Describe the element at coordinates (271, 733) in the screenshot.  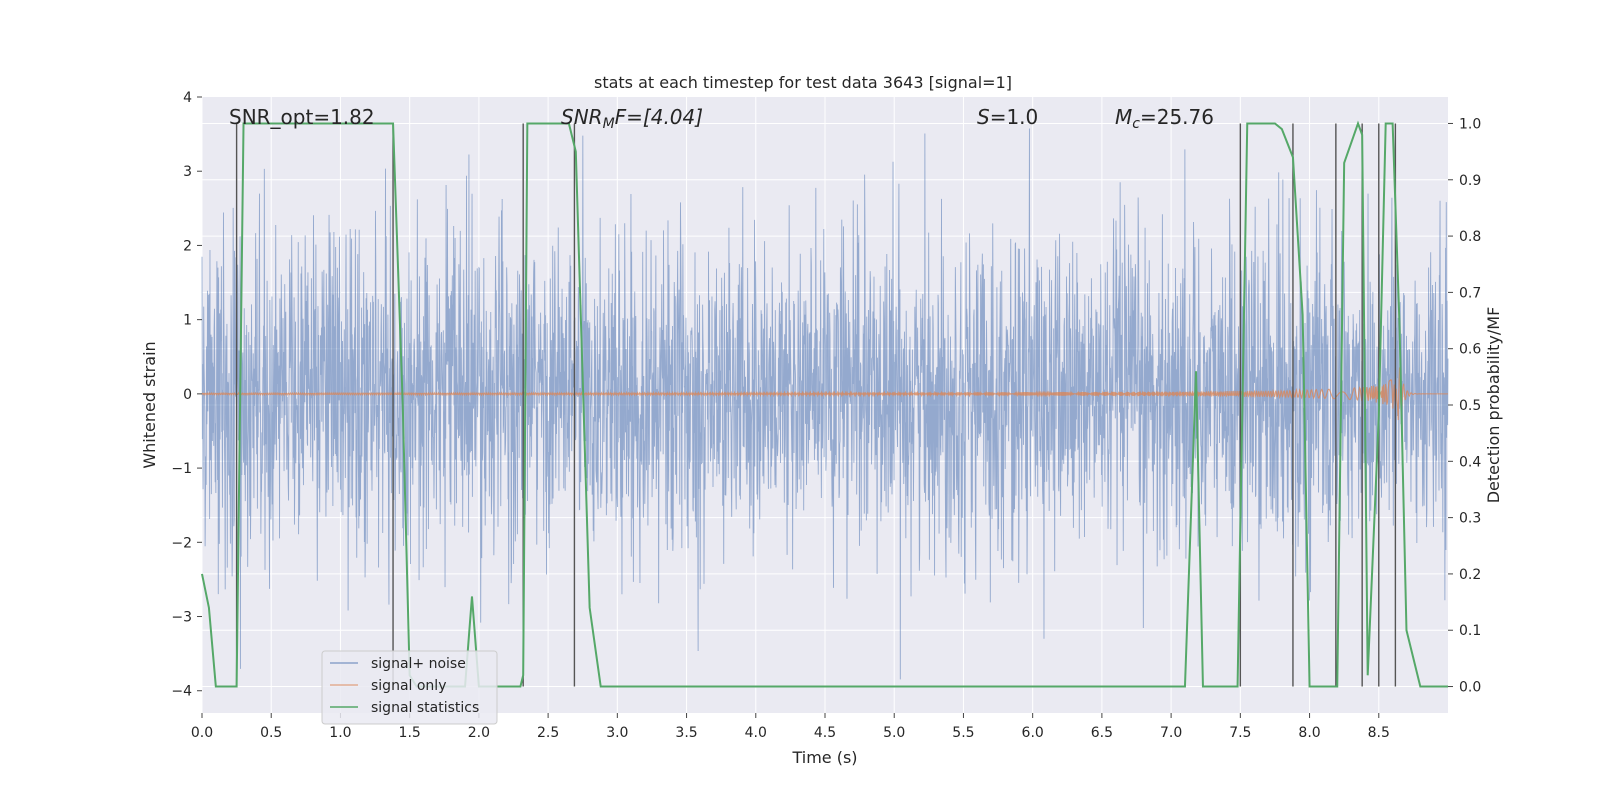
I see `x-tick-label: 0.5` at that location.